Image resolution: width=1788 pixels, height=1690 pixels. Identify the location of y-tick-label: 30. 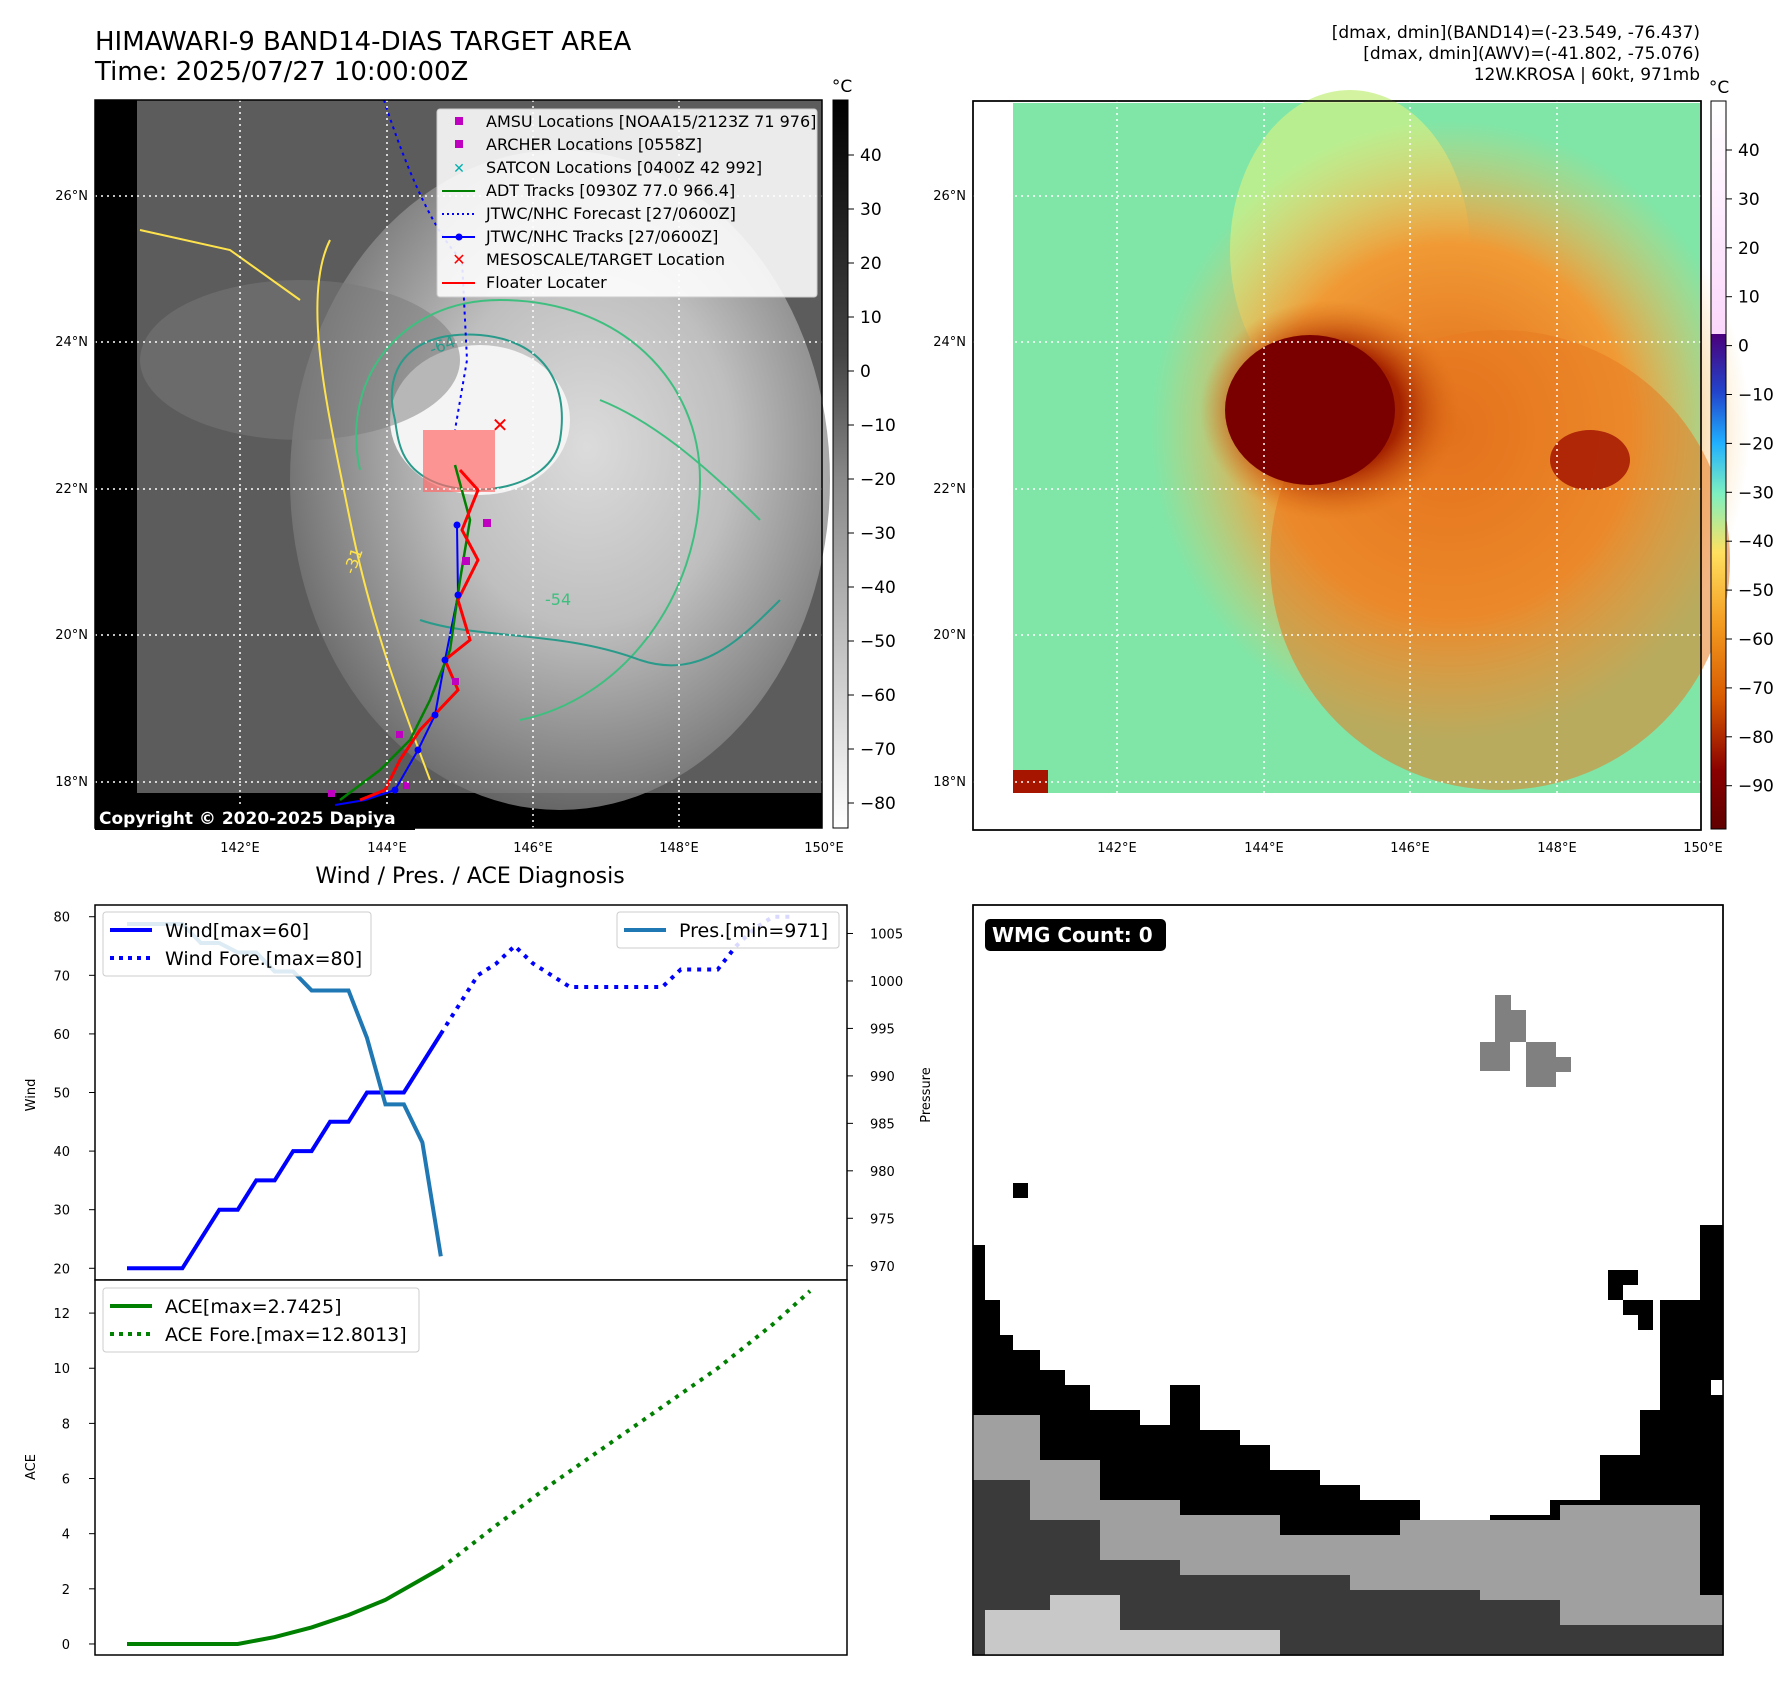
(61, 1211).